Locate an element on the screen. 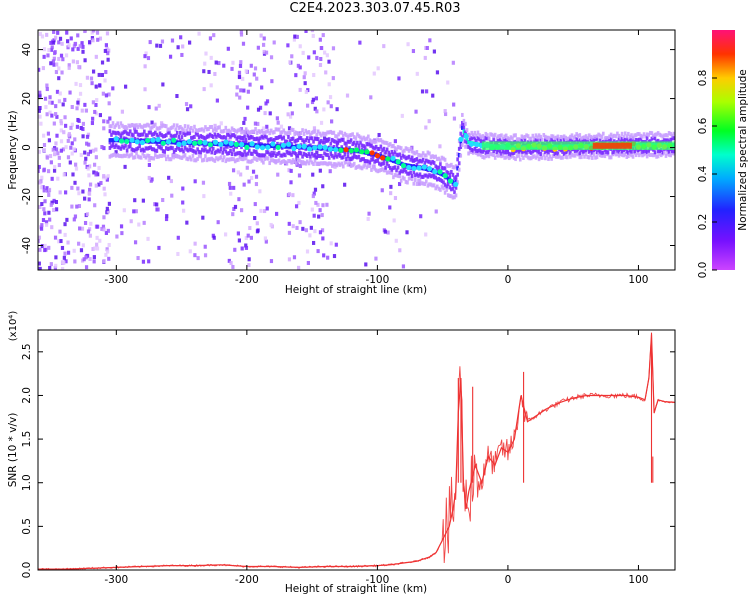 The image size is (750, 604). spectrogram-x-tick-label: -100 is located at coordinates (377, 280).